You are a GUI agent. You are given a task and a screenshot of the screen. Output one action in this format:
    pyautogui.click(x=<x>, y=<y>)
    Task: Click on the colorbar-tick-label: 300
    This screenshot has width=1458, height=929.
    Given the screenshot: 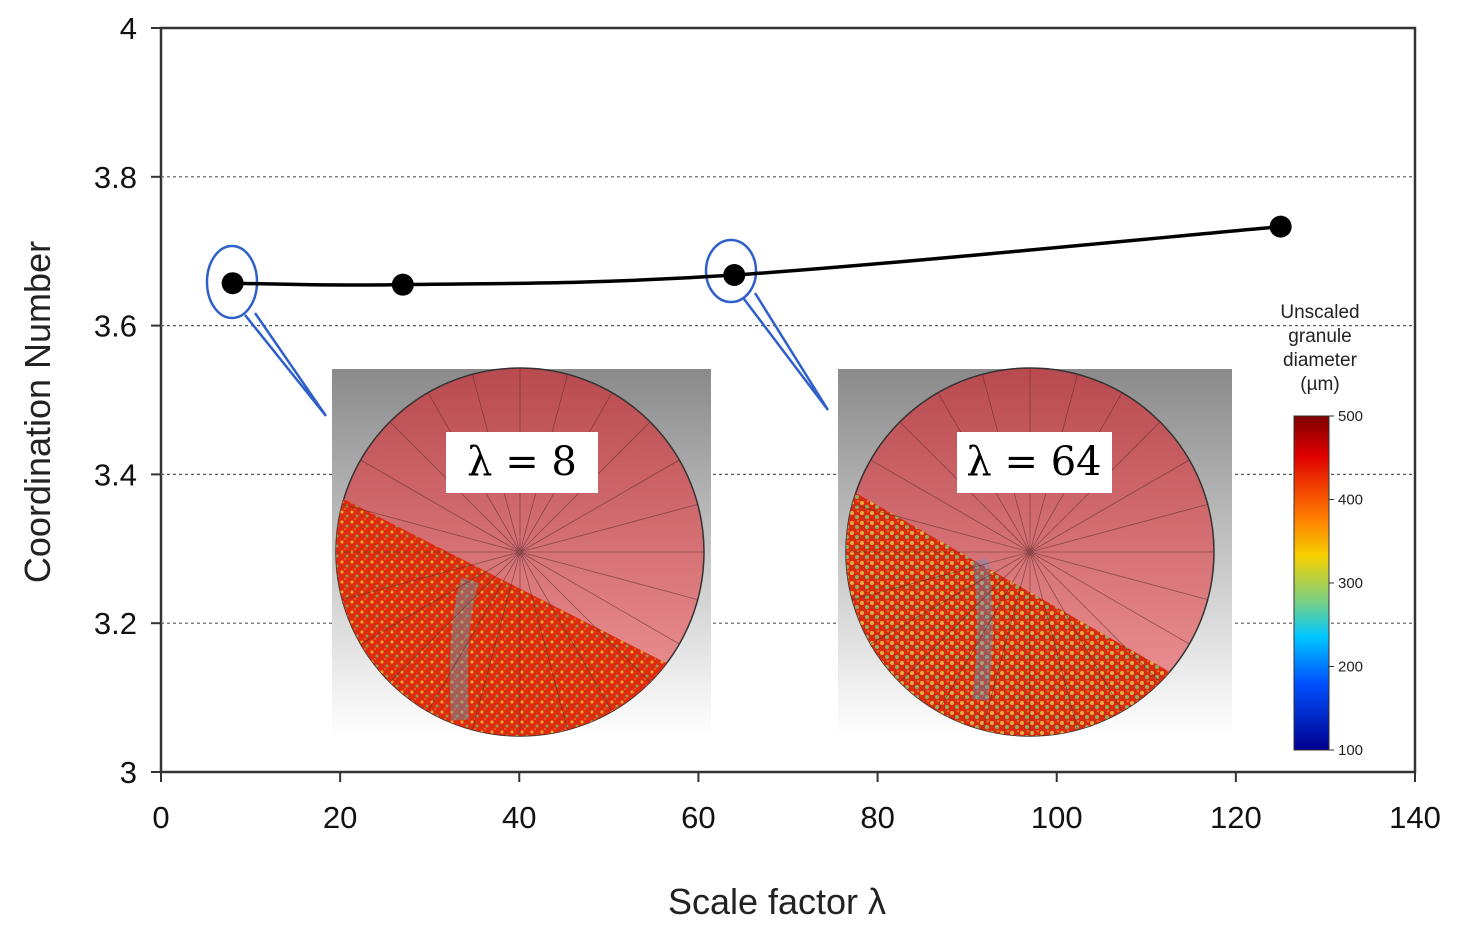 What is the action you would take?
    pyautogui.click(x=1350, y=583)
    